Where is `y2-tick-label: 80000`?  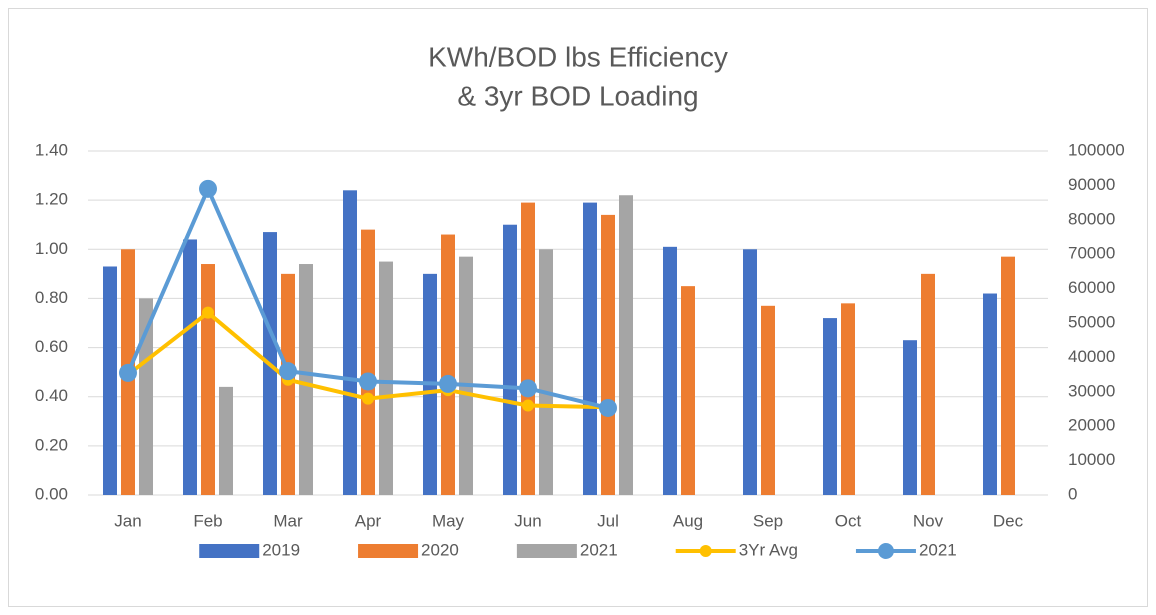
y2-tick-label: 80000 is located at coordinates (1091, 218).